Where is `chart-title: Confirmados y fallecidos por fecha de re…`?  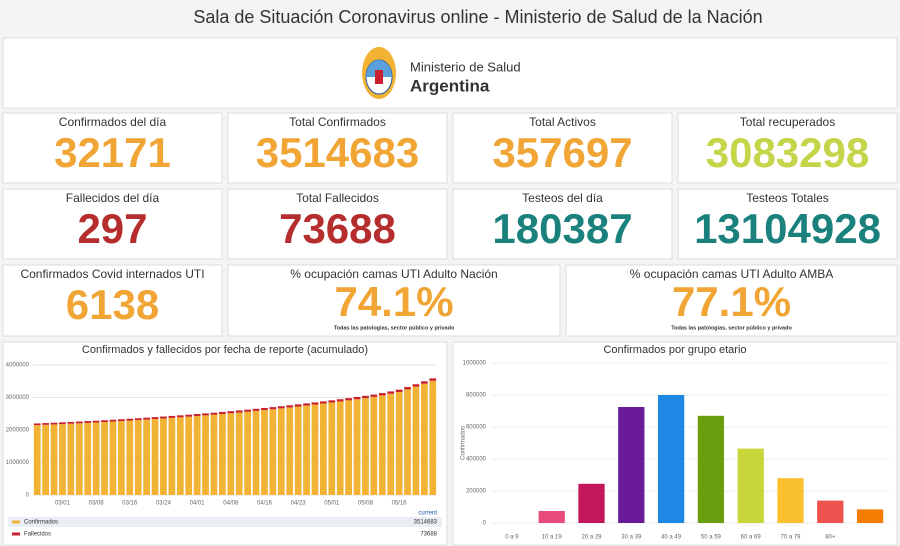
chart-title: Confirmados y fallecidos por fecha de re… is located at coordinates (225, 350).